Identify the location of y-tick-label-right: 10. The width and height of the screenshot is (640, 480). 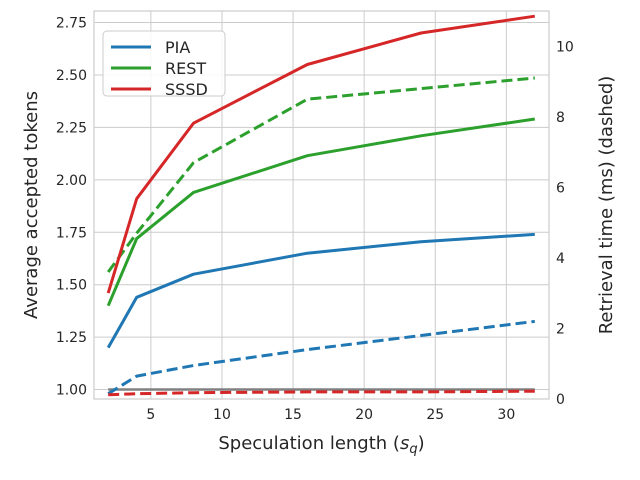
(565, 47).